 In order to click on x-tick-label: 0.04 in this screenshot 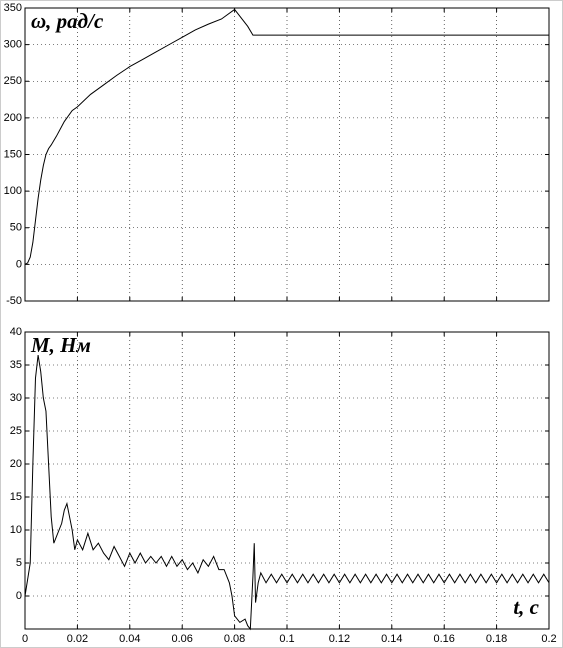, I will do `click(129, 639)`.